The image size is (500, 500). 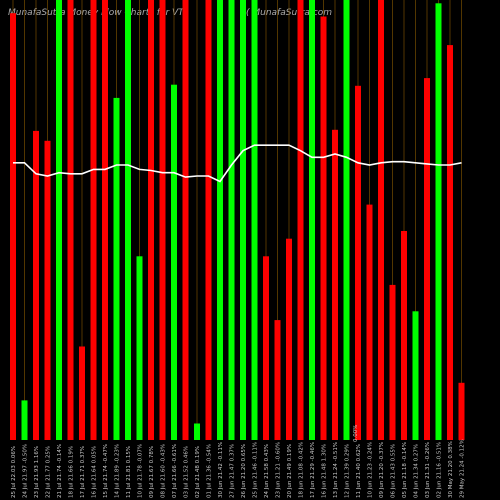 What do you see at coordinates (152, 472) in the screenshot?
I see `tick-label: 09 Jul 21.67 0.78%` at bounding box center [152, 472].